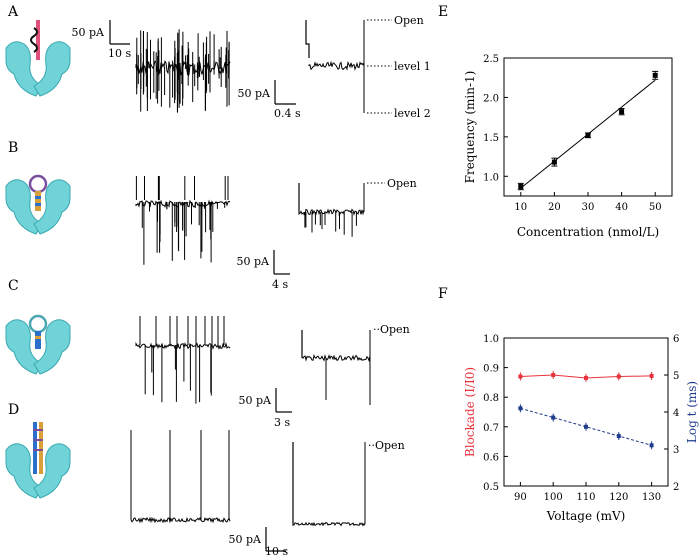  I want to click on y-tick-label: 2.5, so click(491, 59).